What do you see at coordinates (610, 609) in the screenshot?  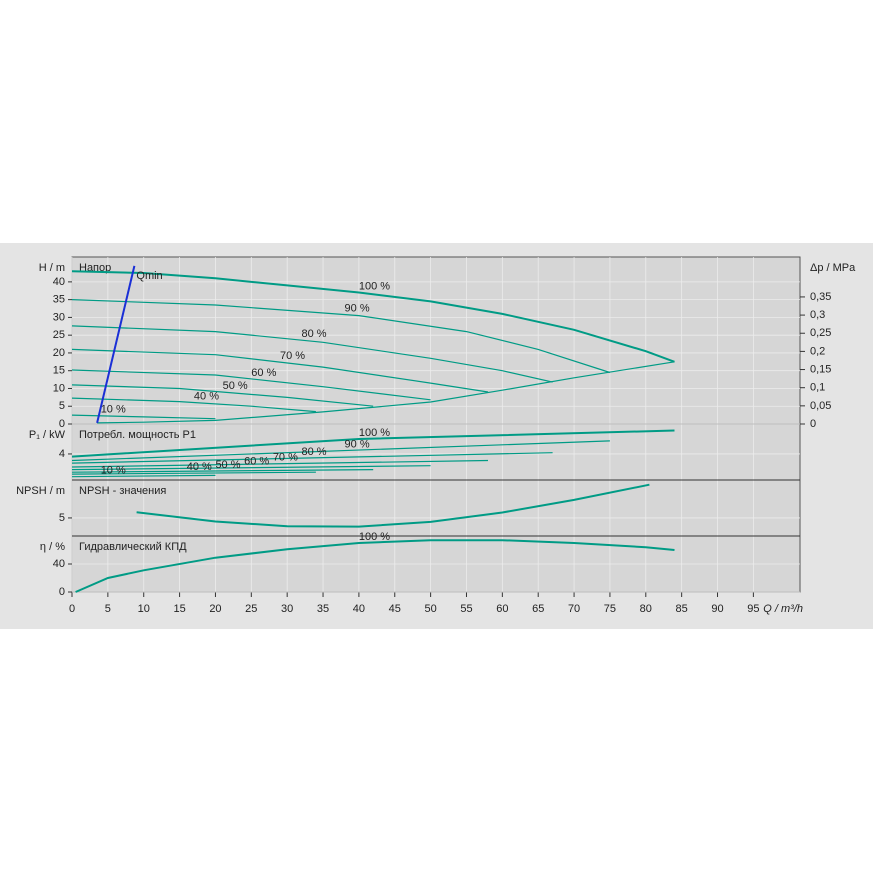 I see `x-tick-label: 75` at bounding box center [610, 609].